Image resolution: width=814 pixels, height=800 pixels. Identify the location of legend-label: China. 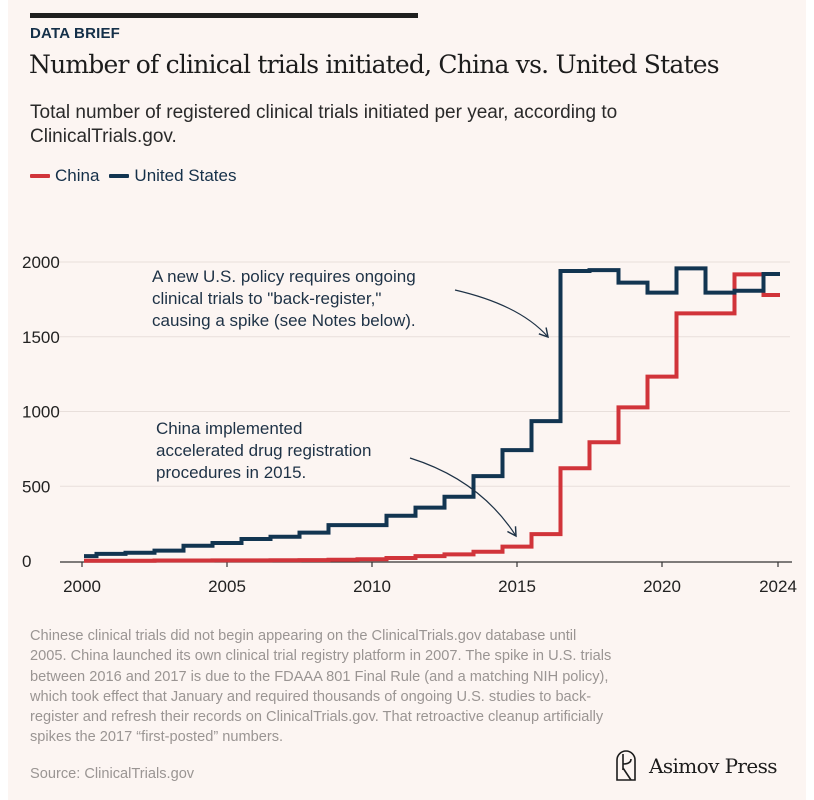
(77, 175).